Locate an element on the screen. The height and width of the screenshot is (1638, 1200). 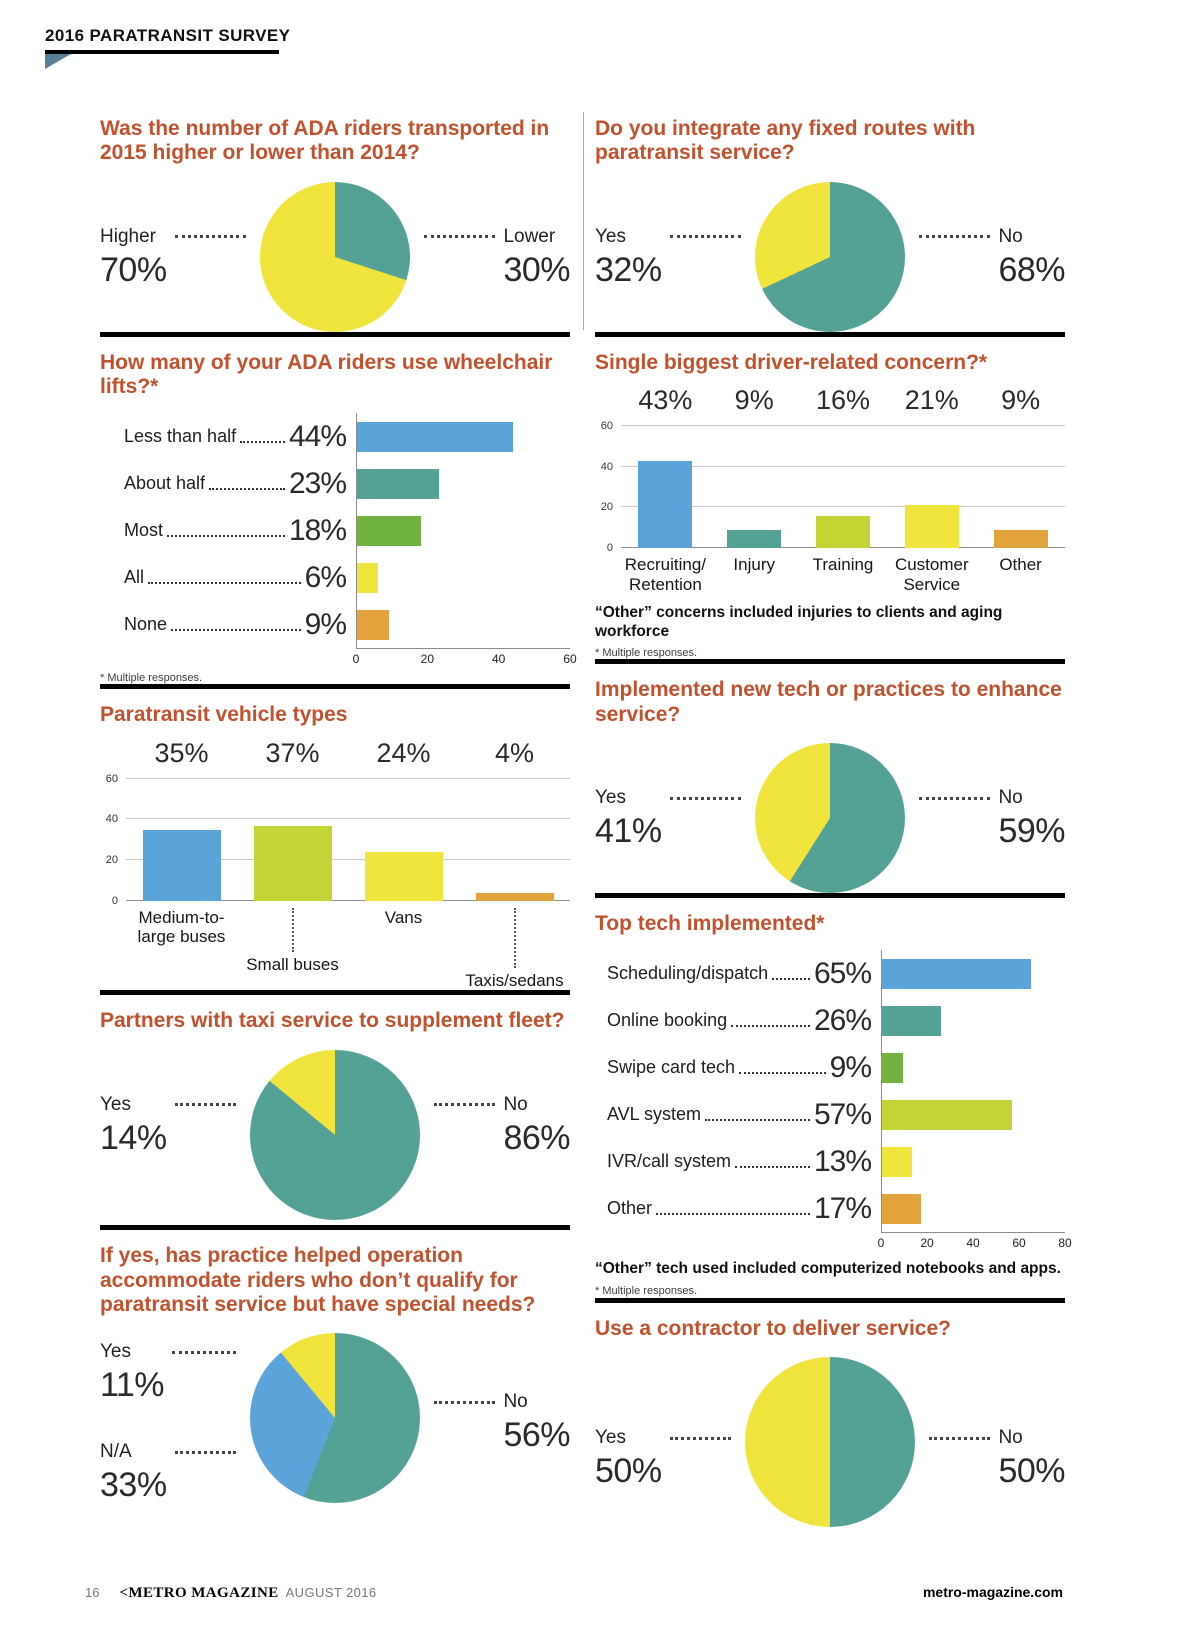
bar-value-label: 9% is located at coordinates (850, 1067).